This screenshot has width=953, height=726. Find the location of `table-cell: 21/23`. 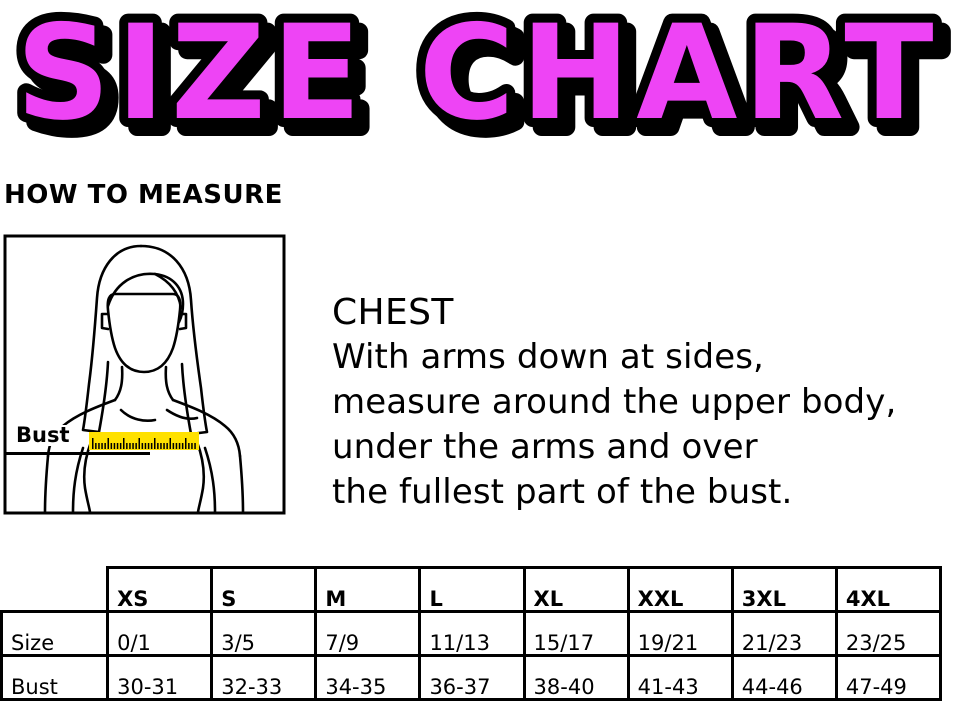

table-cell: 21/23 is located at coordinates (784, 633).